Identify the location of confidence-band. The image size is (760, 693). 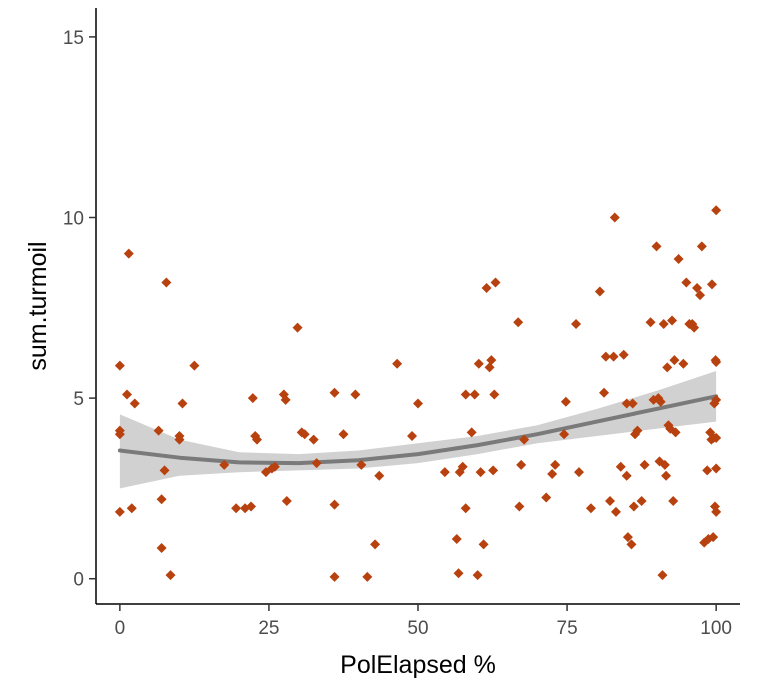
(418, 430).